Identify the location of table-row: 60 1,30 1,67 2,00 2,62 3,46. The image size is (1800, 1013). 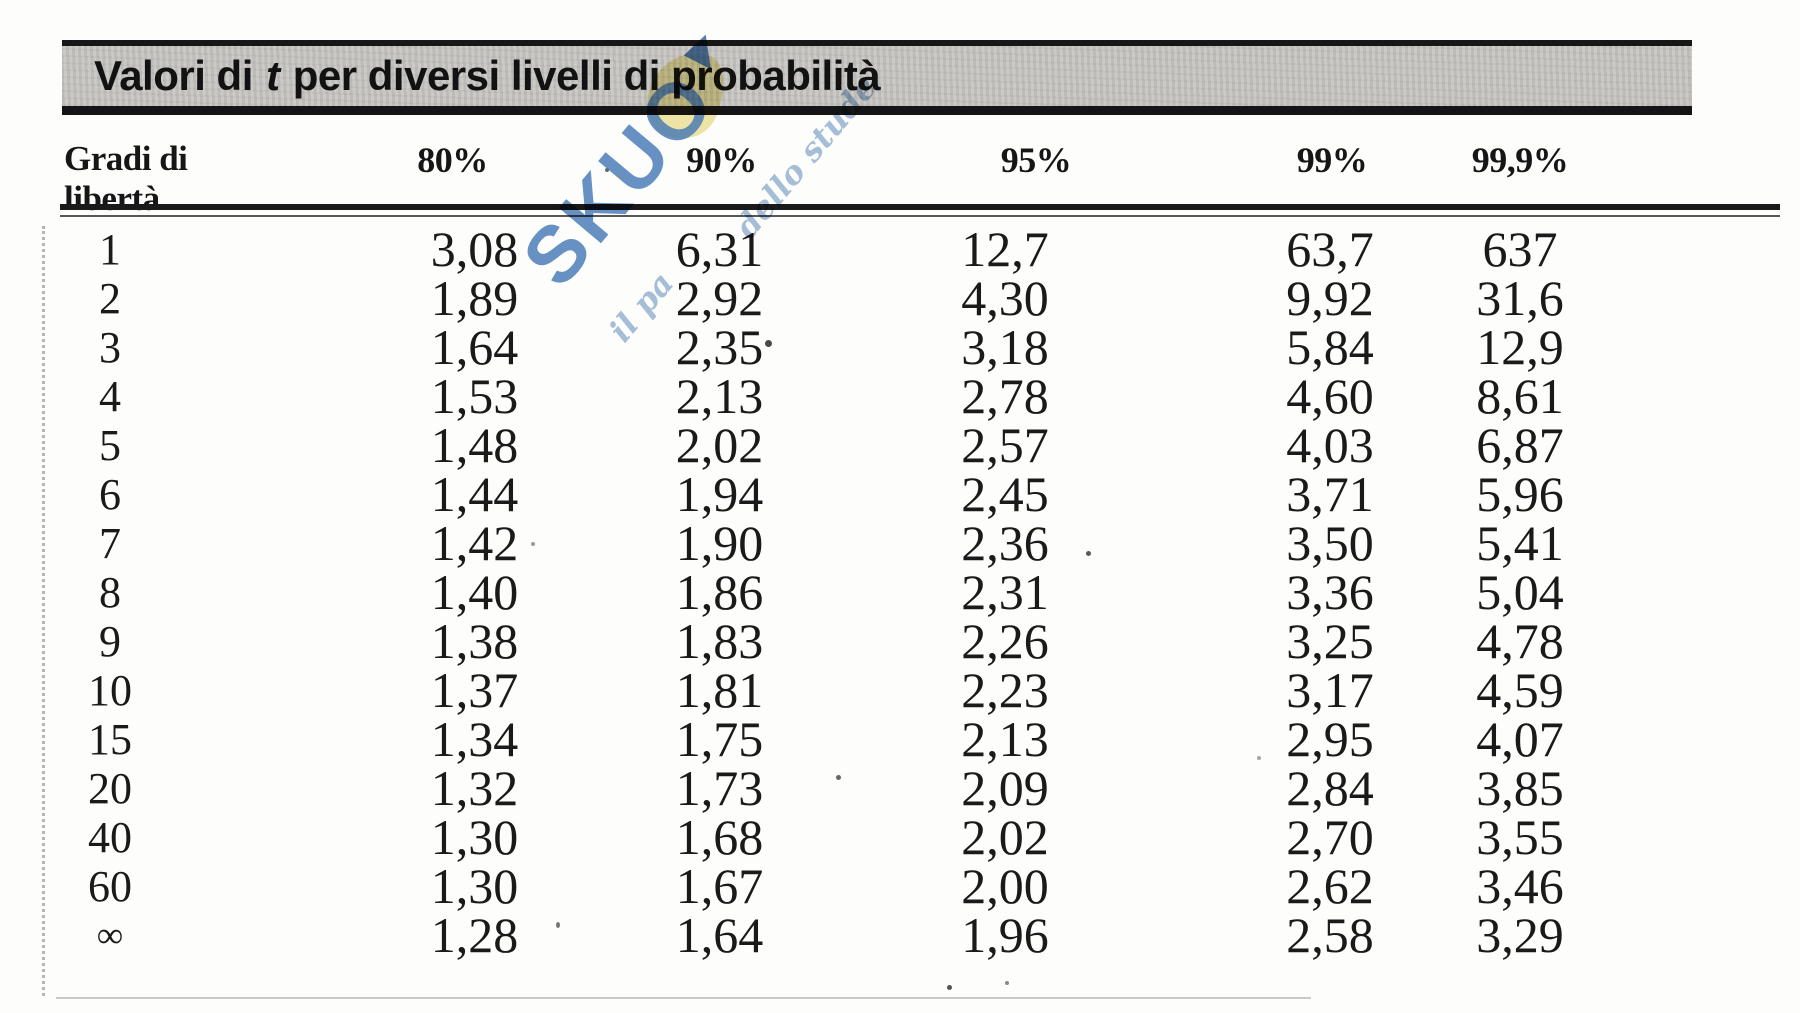
(920, 886).